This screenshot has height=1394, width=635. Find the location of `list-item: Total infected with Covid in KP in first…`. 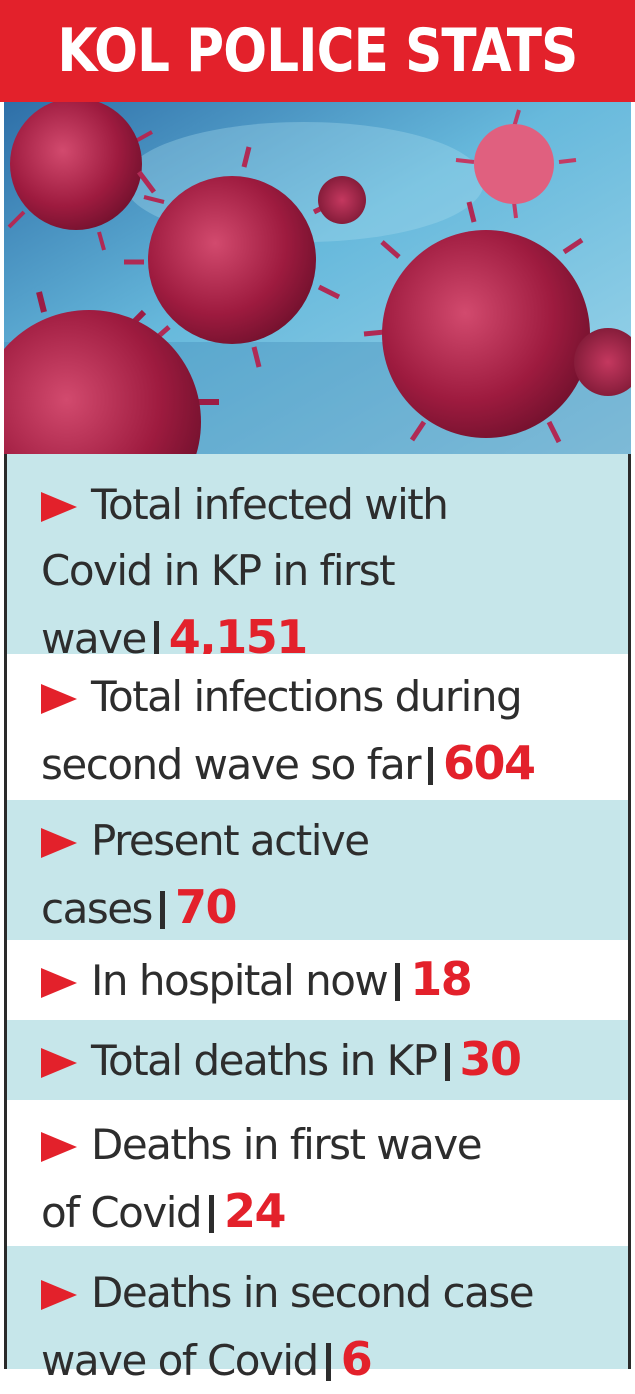

list-item: Total infected with Covid in KP in first… is located at coordinates (317, 559).